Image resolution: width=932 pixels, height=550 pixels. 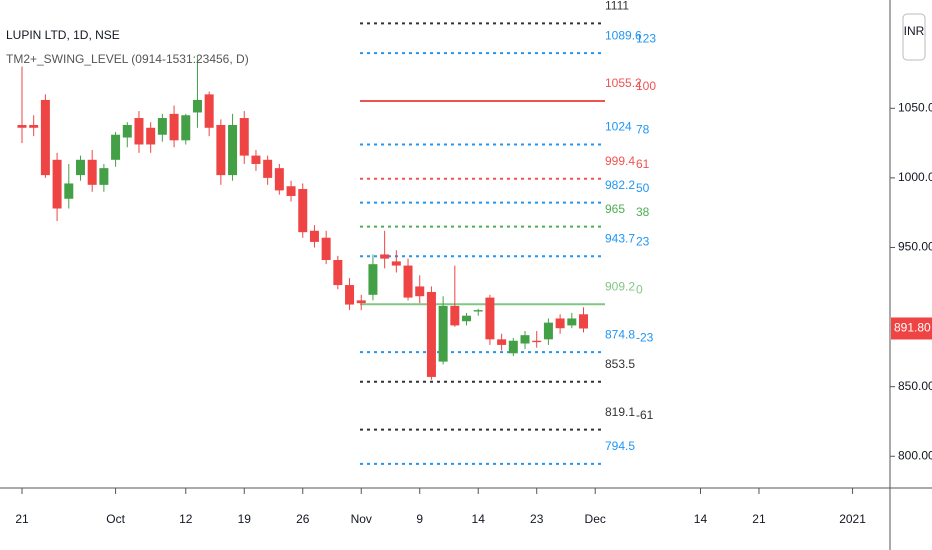 I want to click on last-price-box, so click(x=911, y=328).